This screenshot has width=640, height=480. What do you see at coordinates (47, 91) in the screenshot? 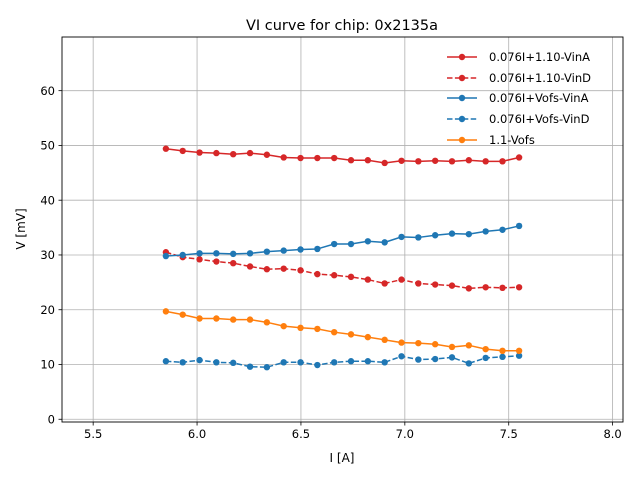
I see `y-tick-label: 60` at bounding box center [47, 91].